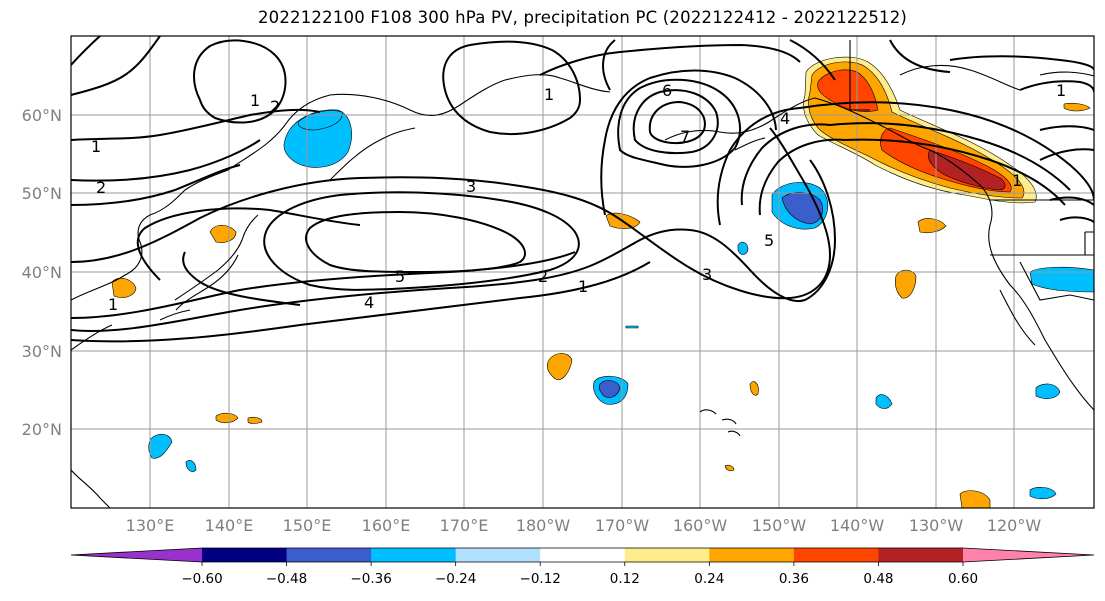  I want to click on colorbar-segments, so click(582, 555).